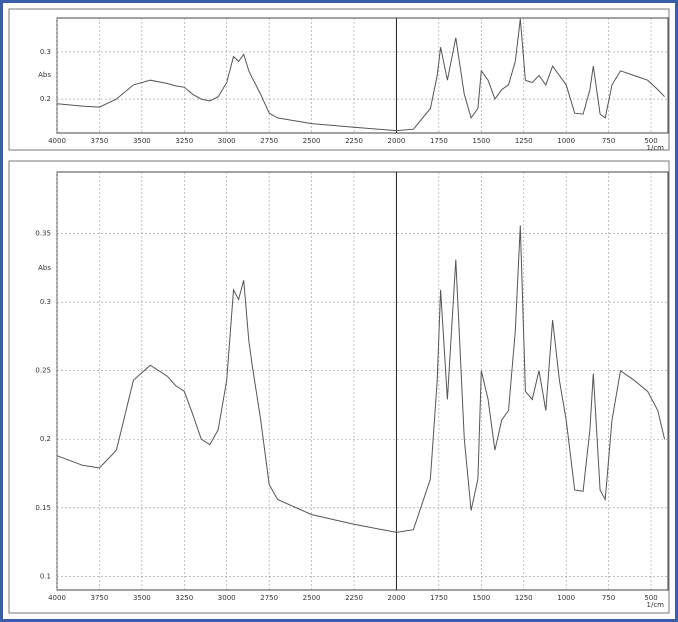  I want to click on y-tick-label: 0.1, so click(45, 576).